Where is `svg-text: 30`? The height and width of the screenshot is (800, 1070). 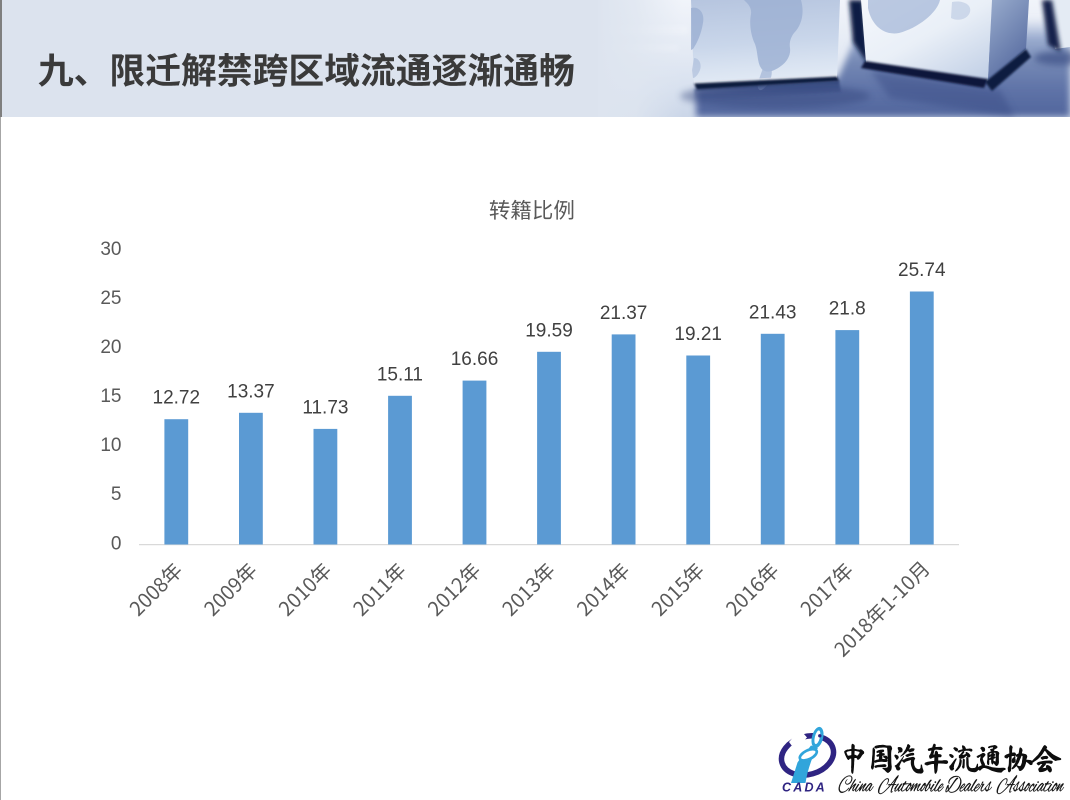 svg-text: 30 is located at coordinates (110, 249).